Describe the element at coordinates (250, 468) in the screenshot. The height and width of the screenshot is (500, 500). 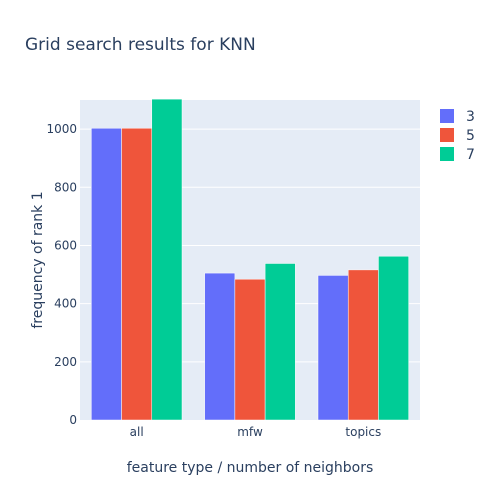
I see `x-axis-title: feature type / number of neighbors` at that location.